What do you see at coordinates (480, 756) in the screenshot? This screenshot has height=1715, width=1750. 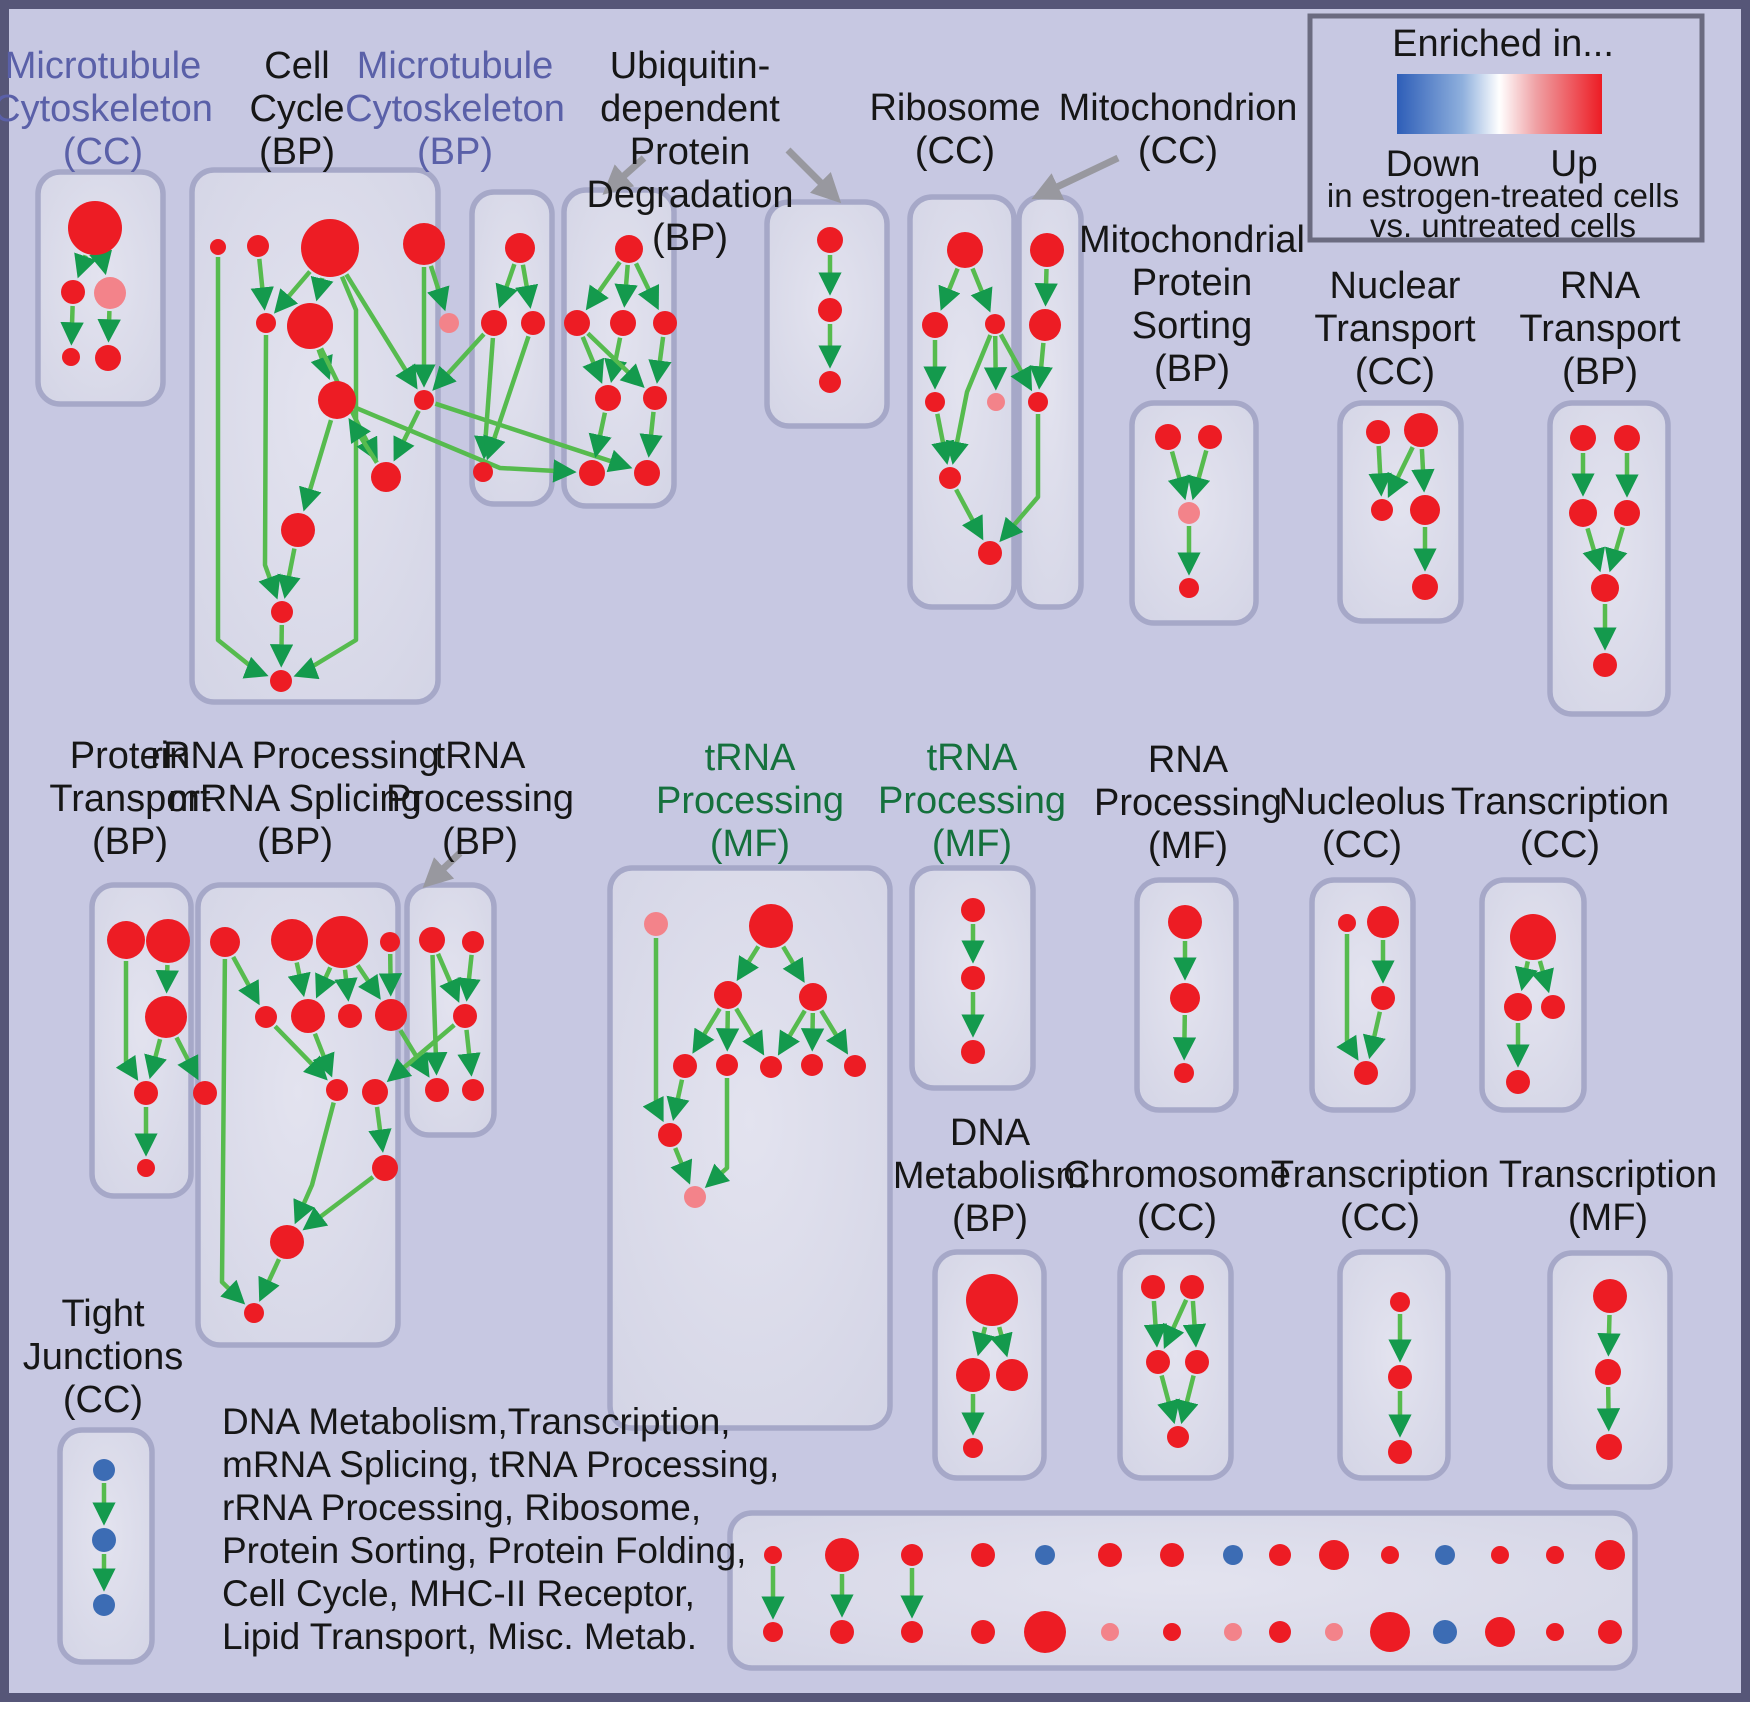 I see `group-label-line: tRNA` at bounding box center [480, 756].